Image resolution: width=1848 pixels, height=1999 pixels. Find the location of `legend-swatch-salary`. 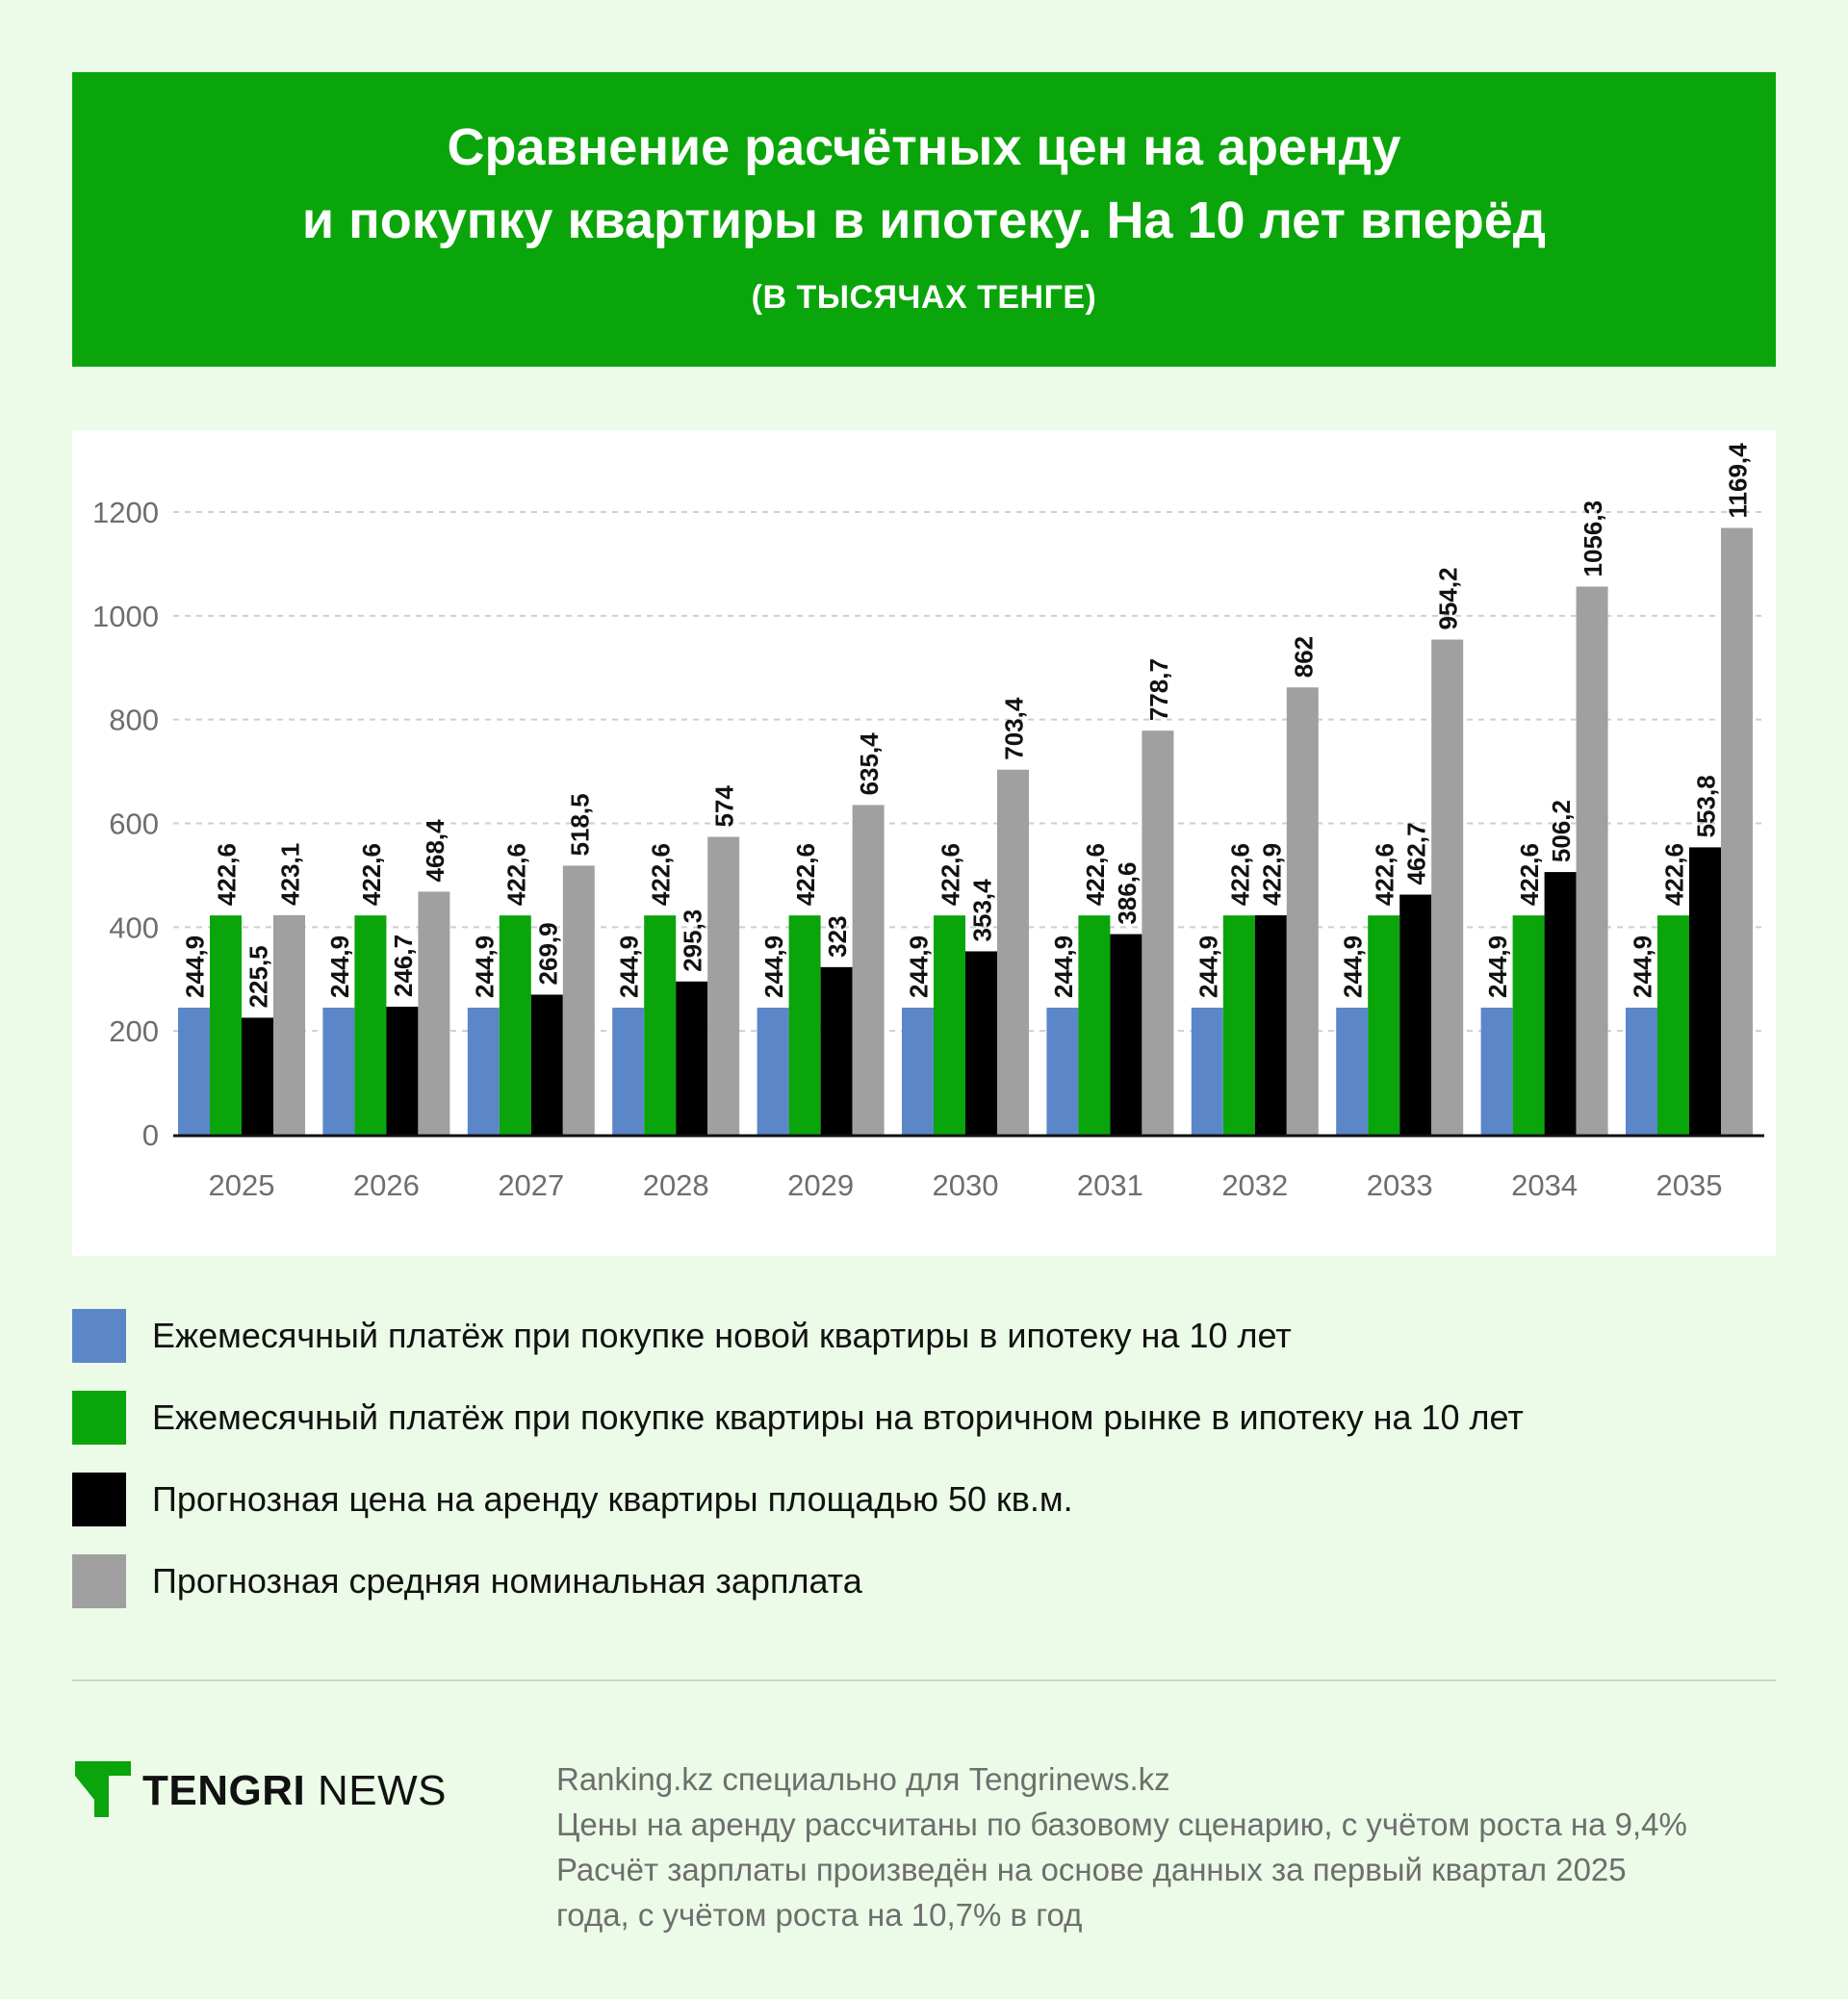

legend-swatch-salary is located at coordinates (99, 1581).